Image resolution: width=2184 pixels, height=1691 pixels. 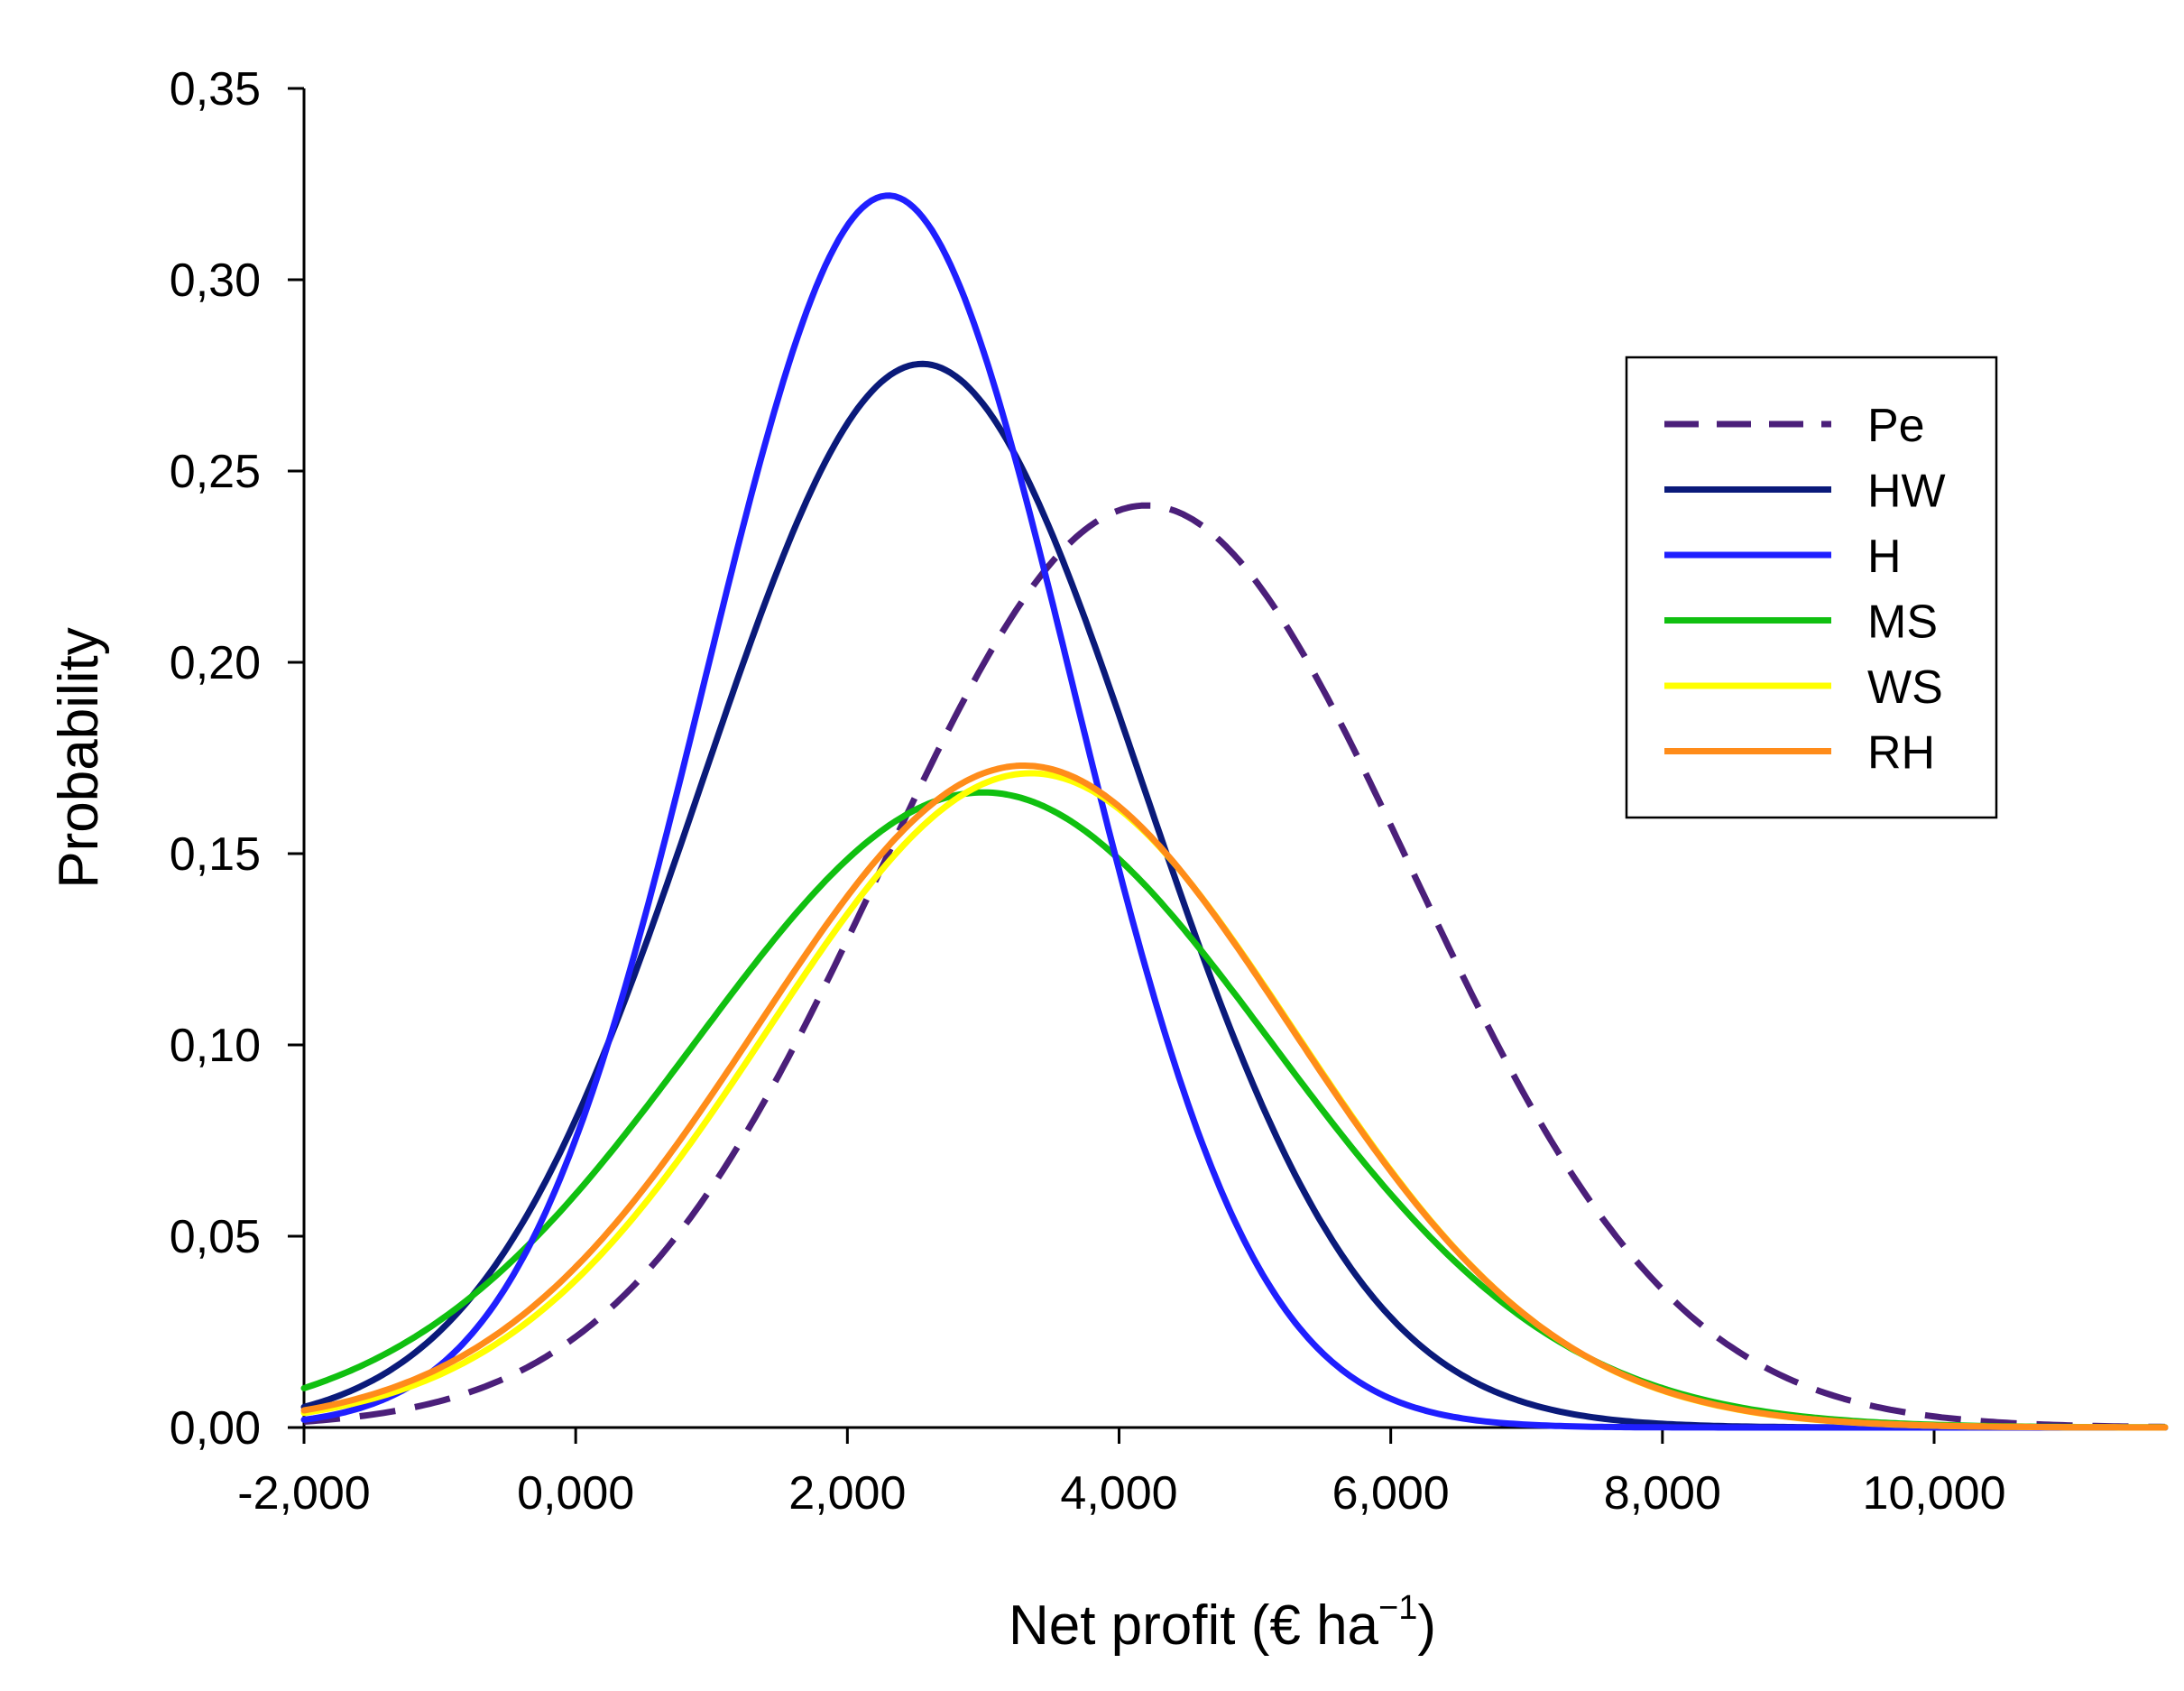 What do you see at coordinates (1905, 687) in the screenshot?
I see `legend-label-ws: WS` at bounding box center [1905, 687].